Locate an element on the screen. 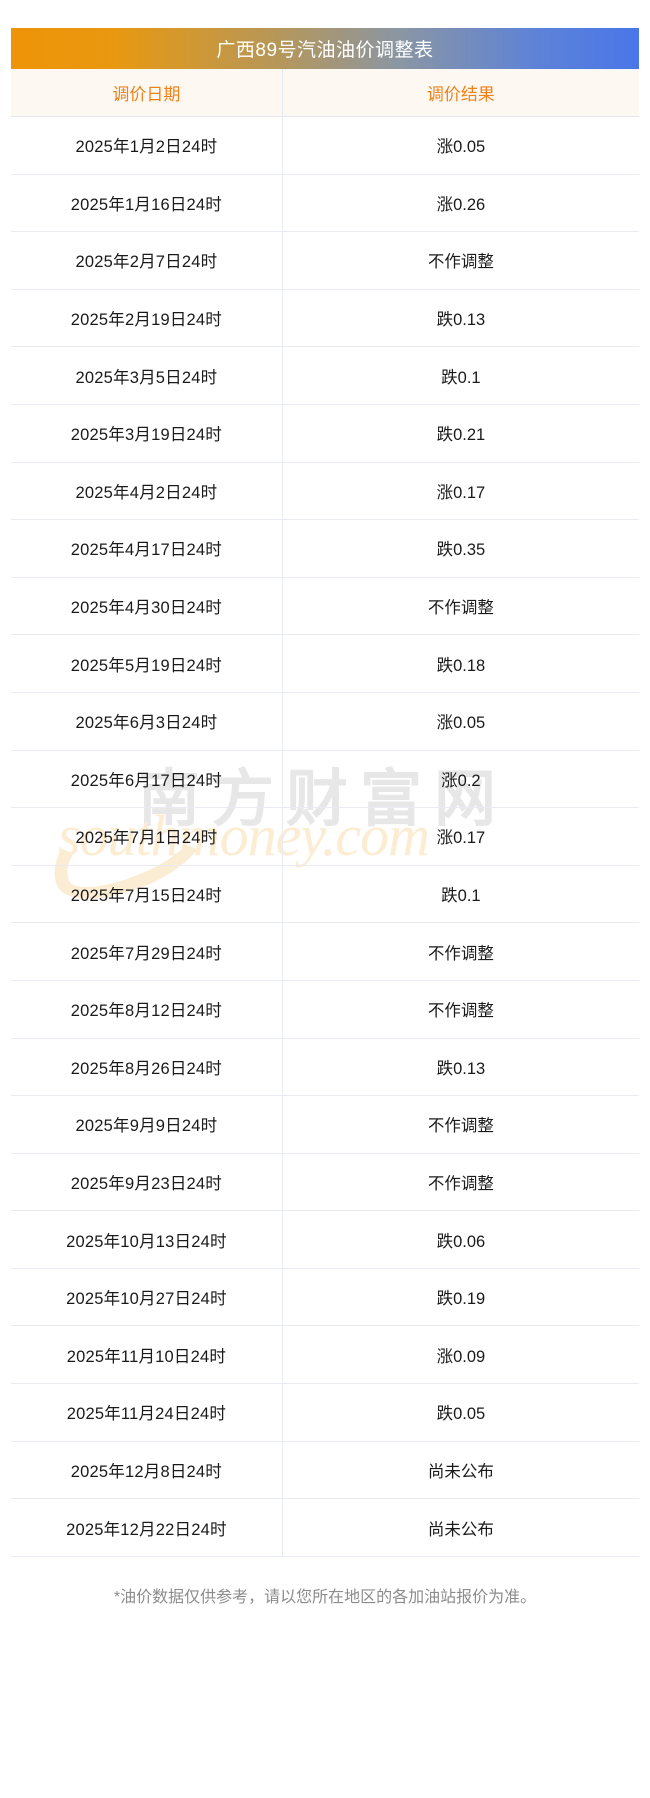 This screenshot has height=1798, width=650. cell-adjustment-date: 2025年3月5日24时 is located at coordinates (147, 375).